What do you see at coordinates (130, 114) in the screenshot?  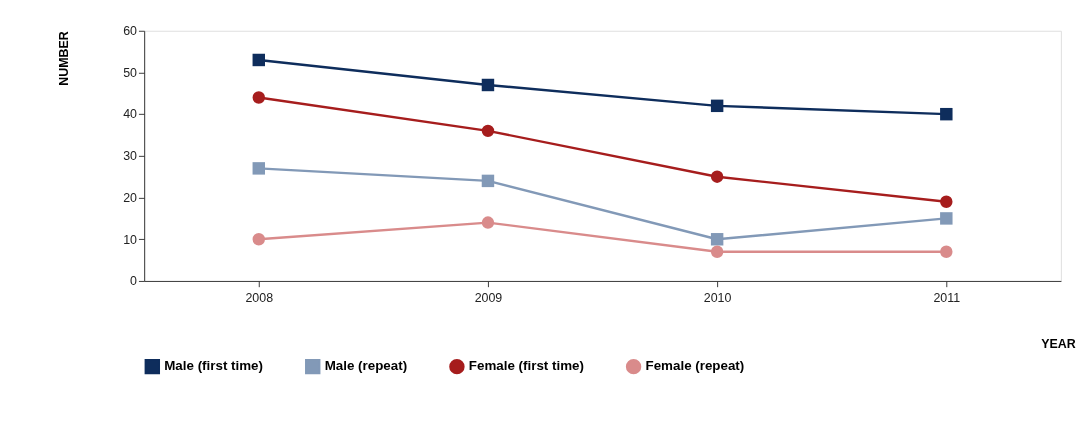 I see `y-tick-label: 40` at bounding box center [130, 114].